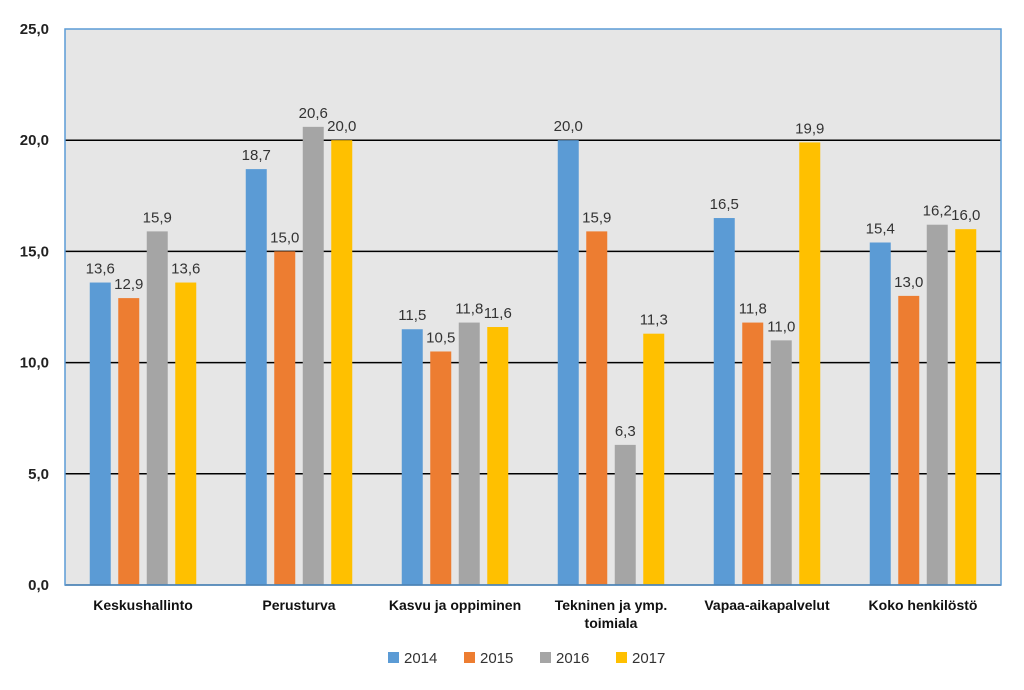  Describe the element at coordinates (781, 326) in the screenshot. I see `data-label: 11,0` at that location.